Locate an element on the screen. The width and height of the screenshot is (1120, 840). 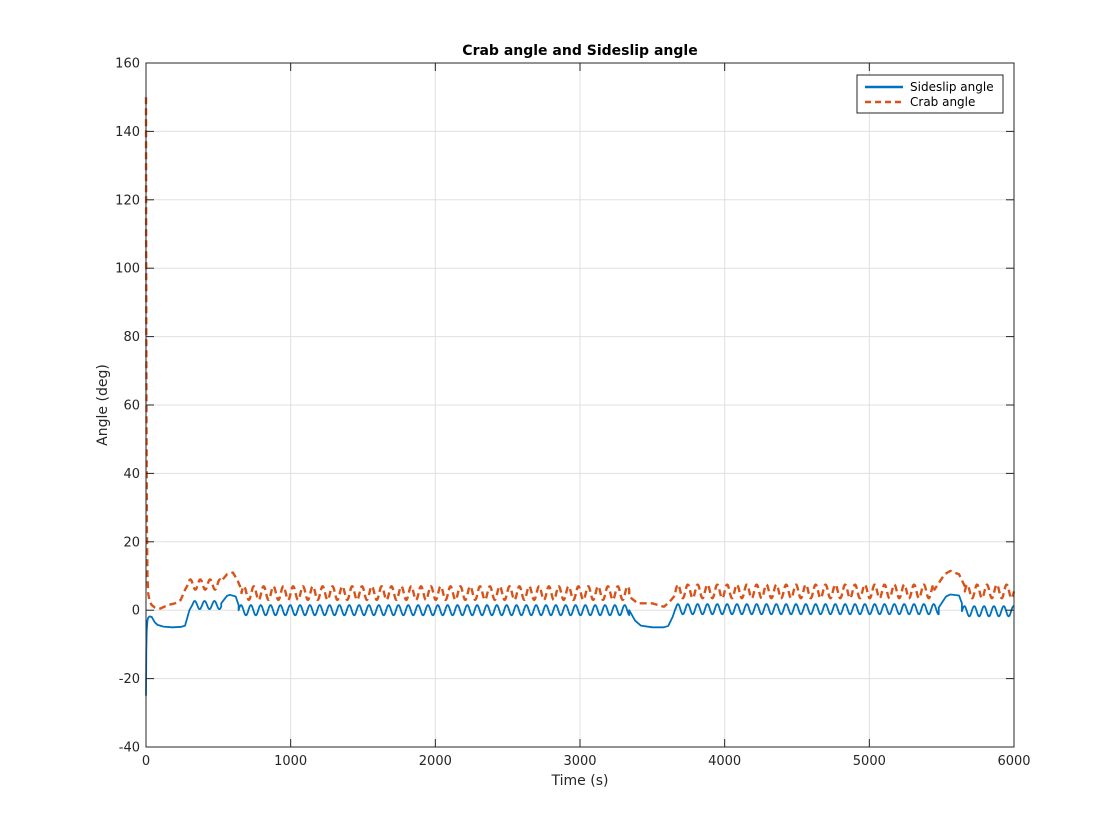
y-tick-label: 100 is located at coordinates (127, 269).